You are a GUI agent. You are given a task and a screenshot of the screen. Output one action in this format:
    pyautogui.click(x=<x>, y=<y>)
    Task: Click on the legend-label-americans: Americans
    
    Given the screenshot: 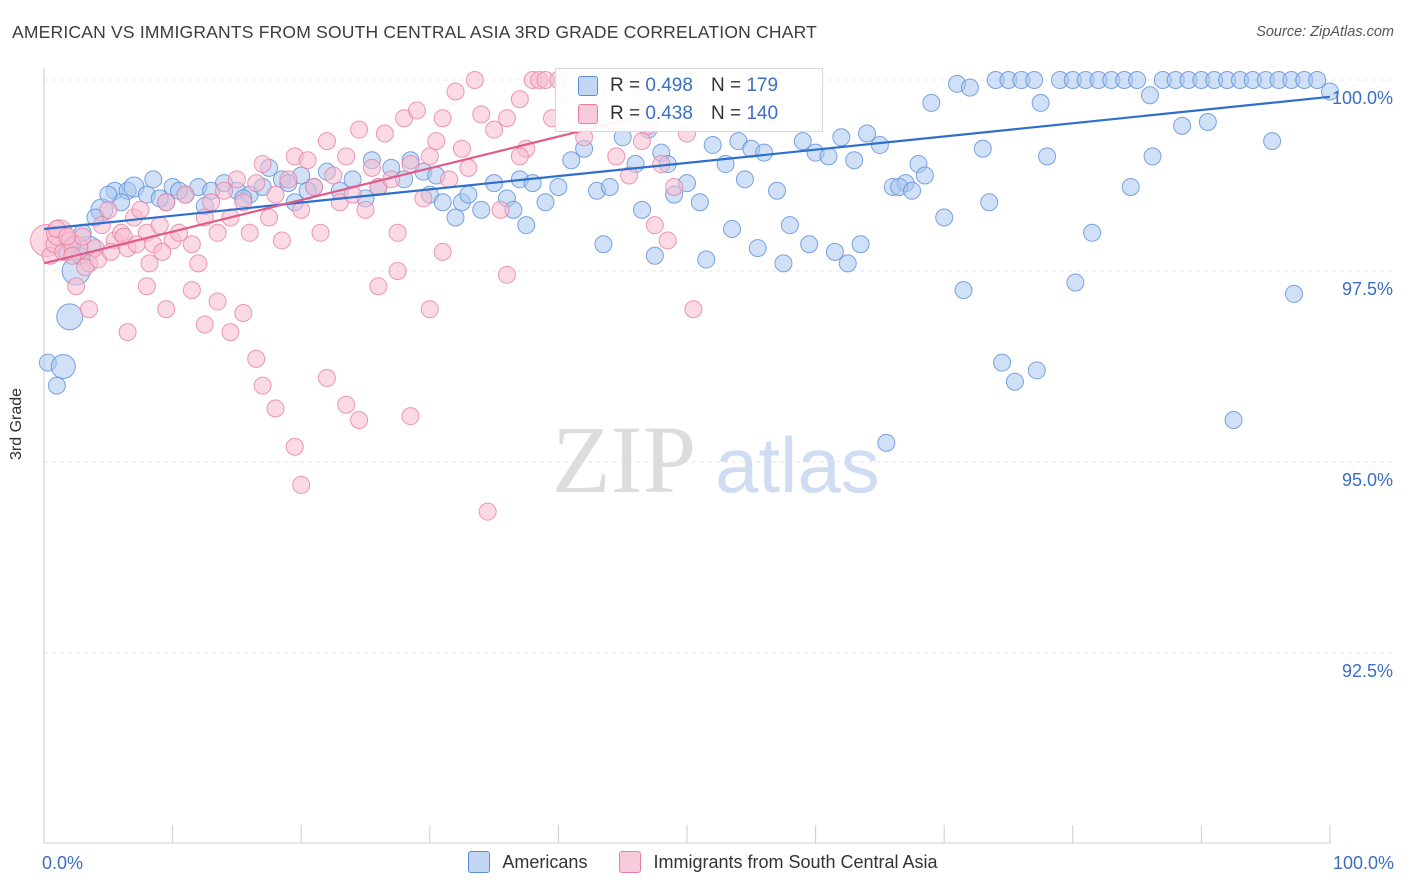 What is the action you would take?
    pyautogui.click(x=545, y=861)
    